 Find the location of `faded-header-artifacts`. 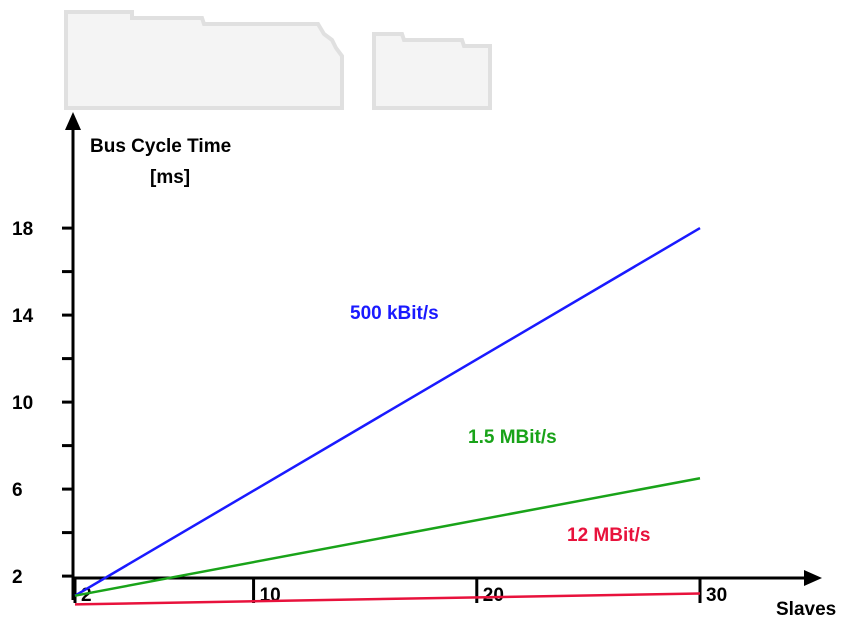

faded-header-artifacts is located at coordinates (278, 60).